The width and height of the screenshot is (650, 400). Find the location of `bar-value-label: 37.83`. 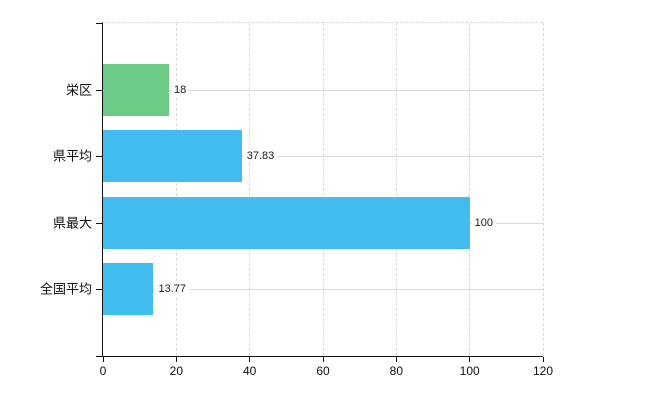

bar-value-label: 37.83 is located at coordinates (260, 156).